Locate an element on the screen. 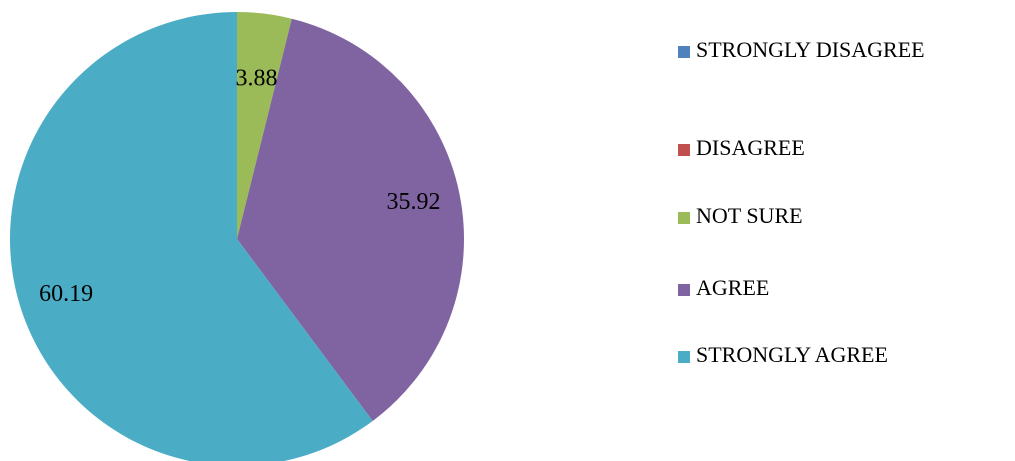 This screenshot has height=461, width=1015. pie-slice is located at coordinates (264, 125).